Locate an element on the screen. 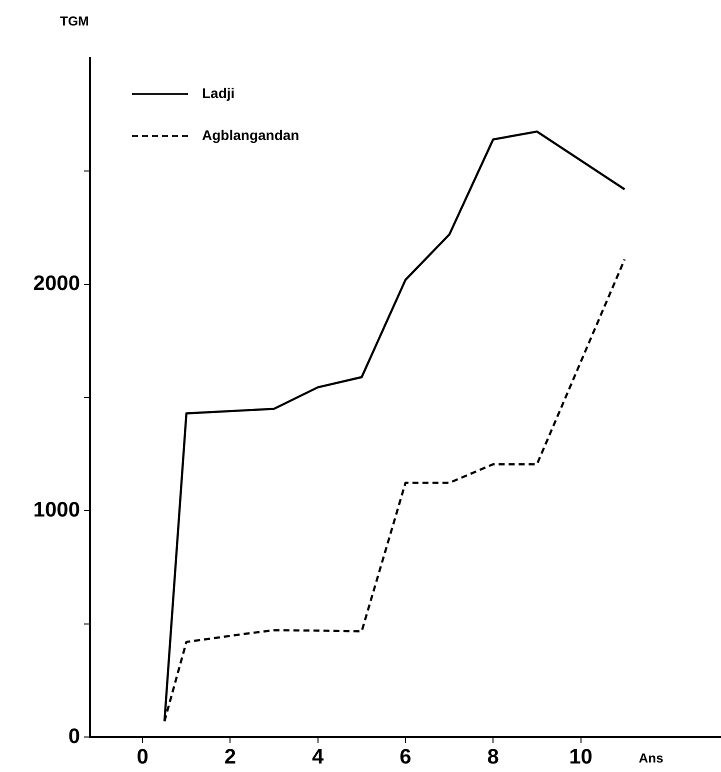  y-tick-label: 1000 is located at coordinates (56, 510).